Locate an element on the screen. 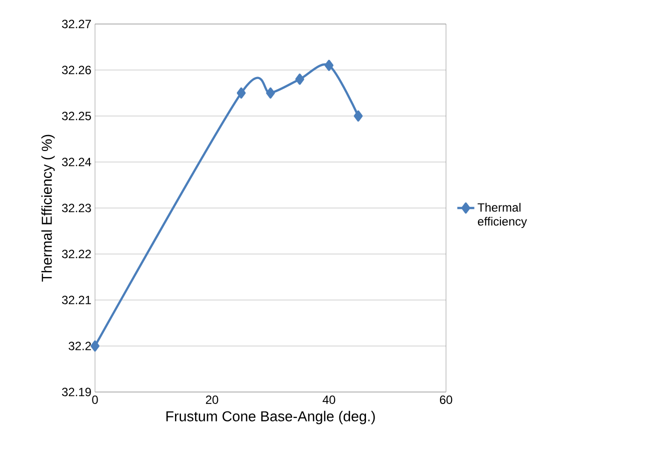  y-tick-label: 32.25 is located at coordinates (76, 116).